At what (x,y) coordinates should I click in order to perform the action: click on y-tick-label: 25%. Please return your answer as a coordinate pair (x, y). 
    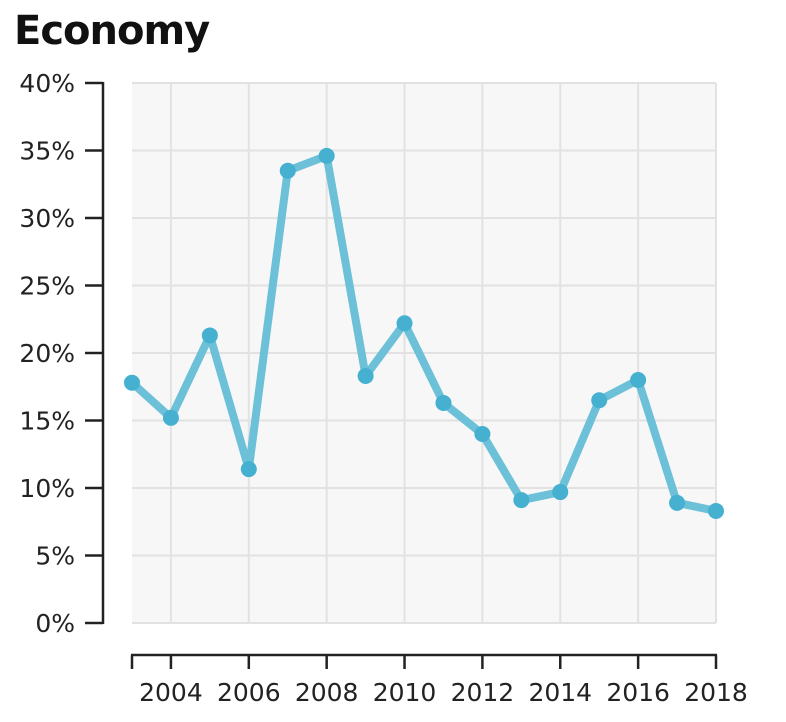
    Looking at the image, I should click on (47, 286).